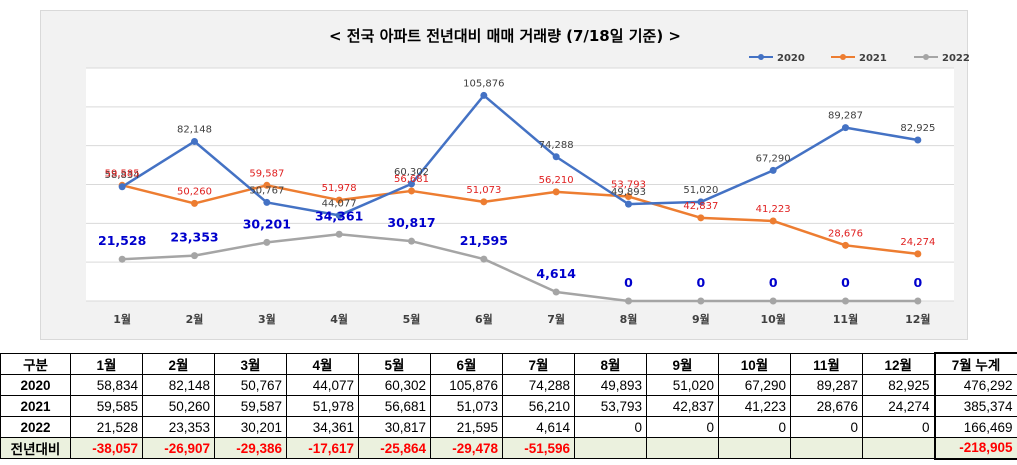 This screenshot has height=465, width=1017. What do you see at coordinates (267, 319) in the screenshot?
I see `x-tick-label: 3월` at bounding box center [267, 319].